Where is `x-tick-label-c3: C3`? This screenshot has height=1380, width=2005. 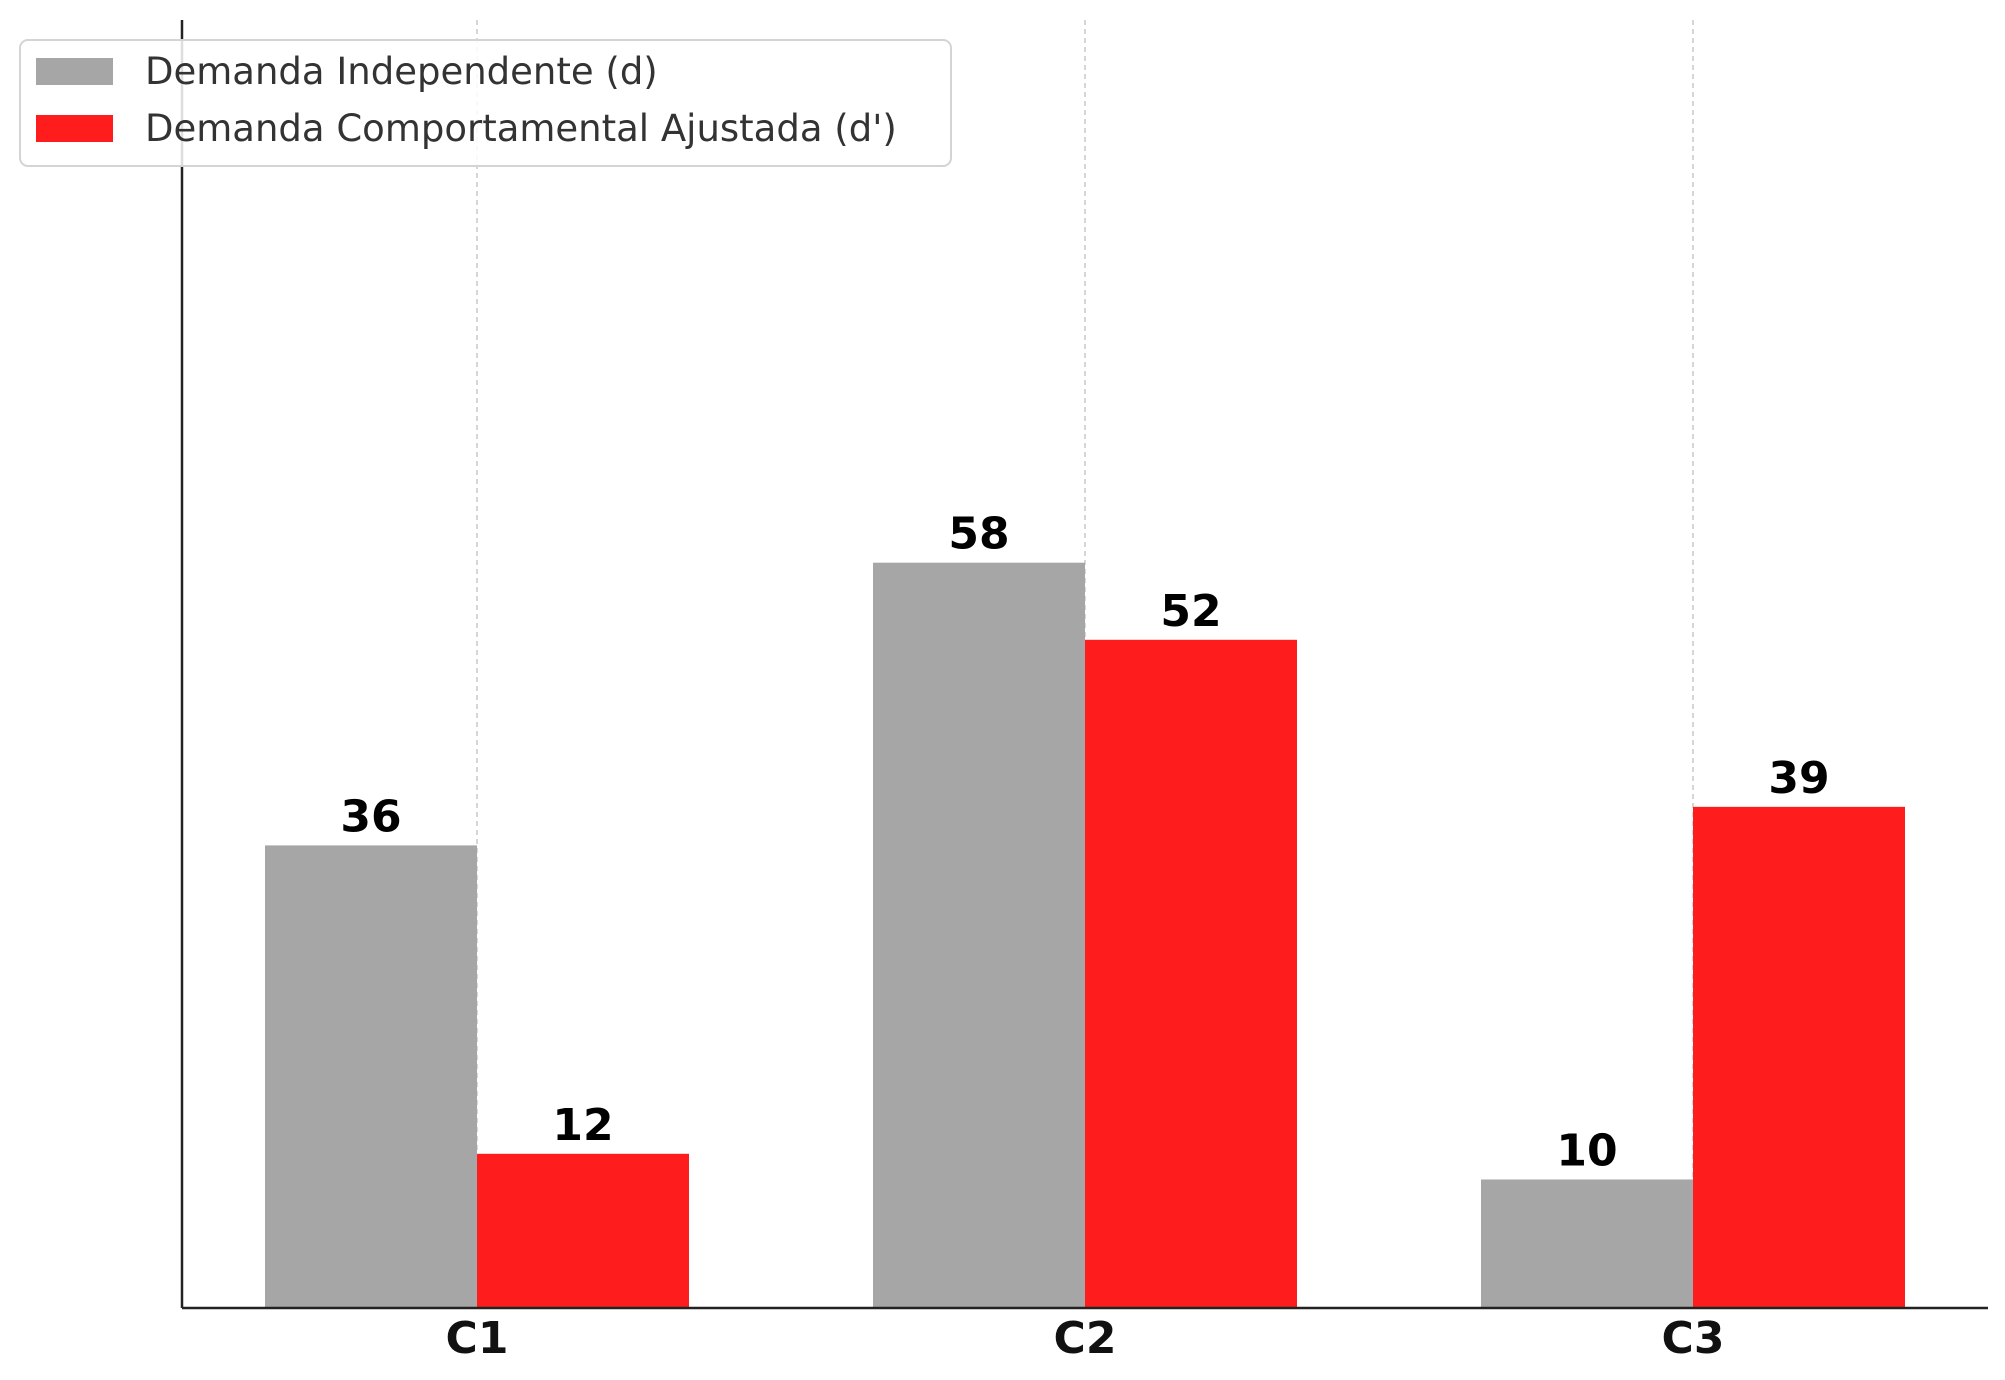
x-tick-label-c3: C3 is located at coordinates (1693, 1338).